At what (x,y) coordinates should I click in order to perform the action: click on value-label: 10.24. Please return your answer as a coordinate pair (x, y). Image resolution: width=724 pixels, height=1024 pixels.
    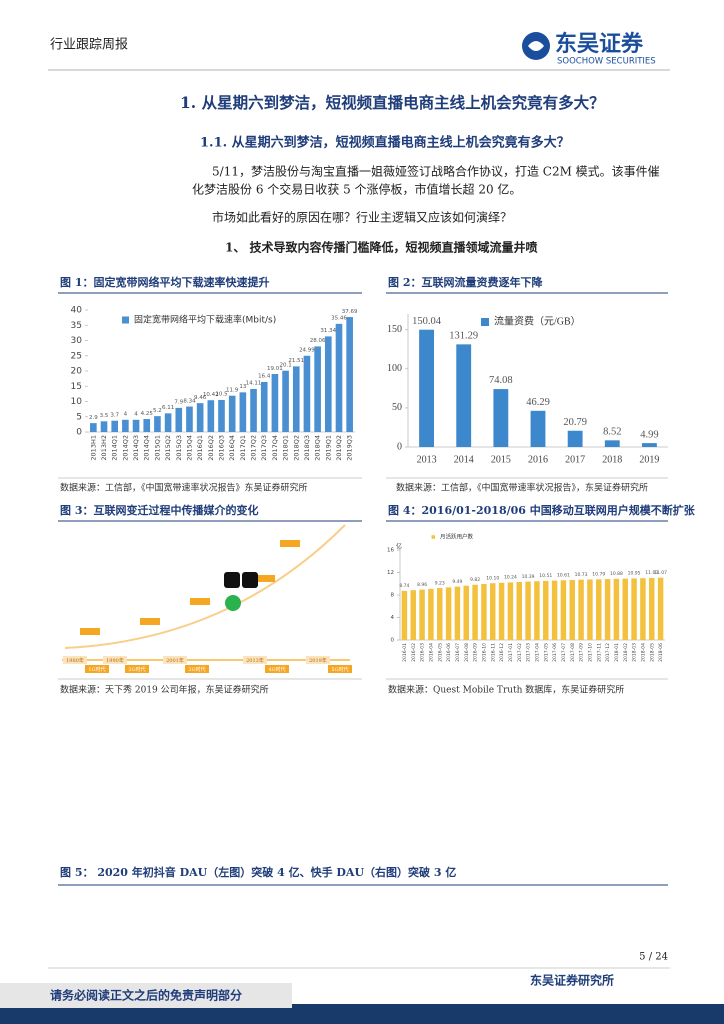
    Looking at the image, I should click on (510, 578).